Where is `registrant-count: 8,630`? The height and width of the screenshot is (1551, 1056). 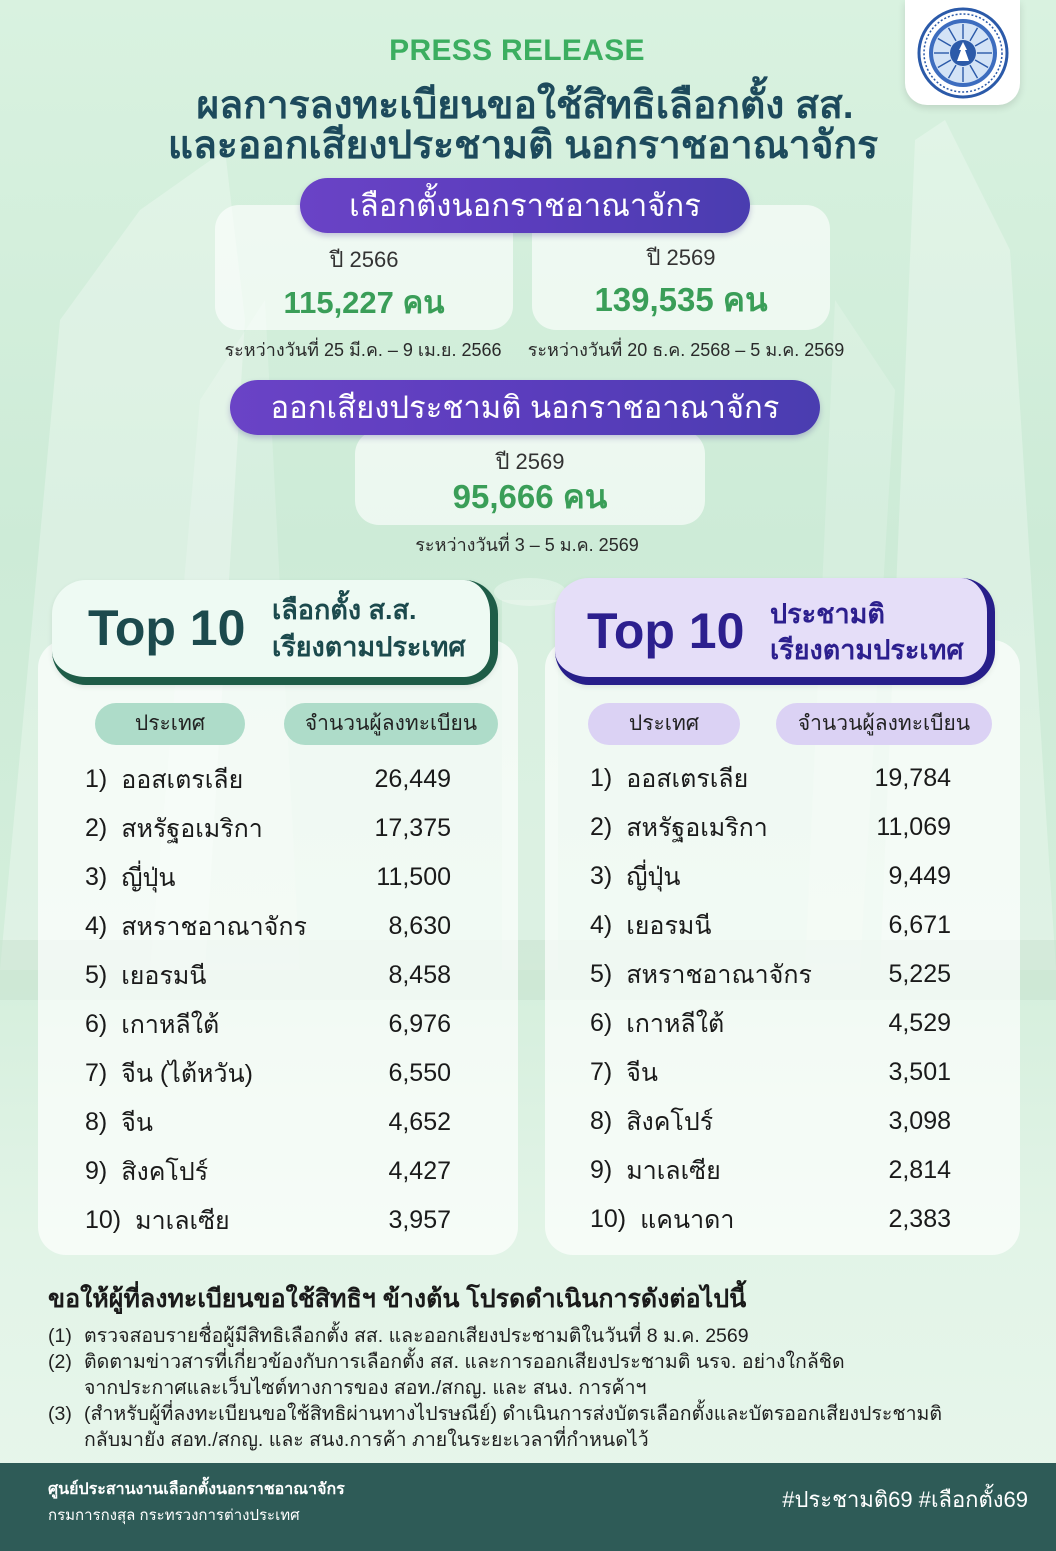 registrant-count: 8,630 is located at coordinates (419, 926).